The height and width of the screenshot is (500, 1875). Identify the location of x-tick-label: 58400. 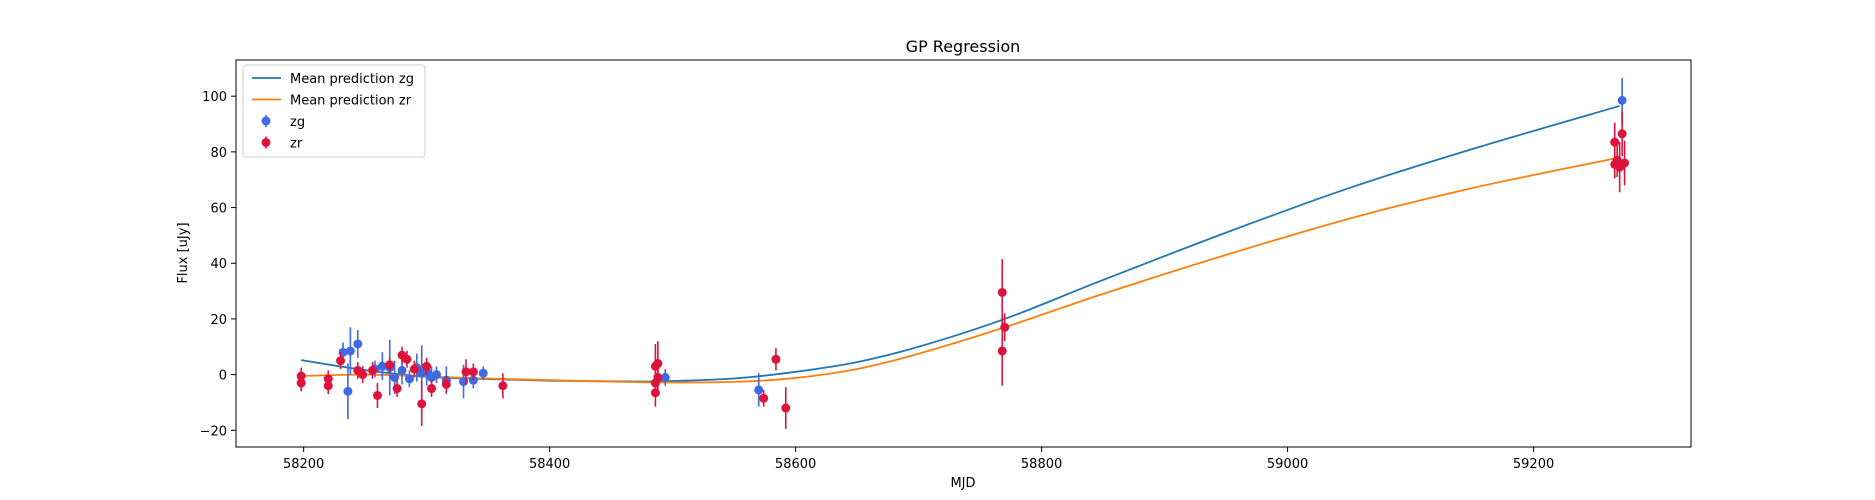
(549, 464).